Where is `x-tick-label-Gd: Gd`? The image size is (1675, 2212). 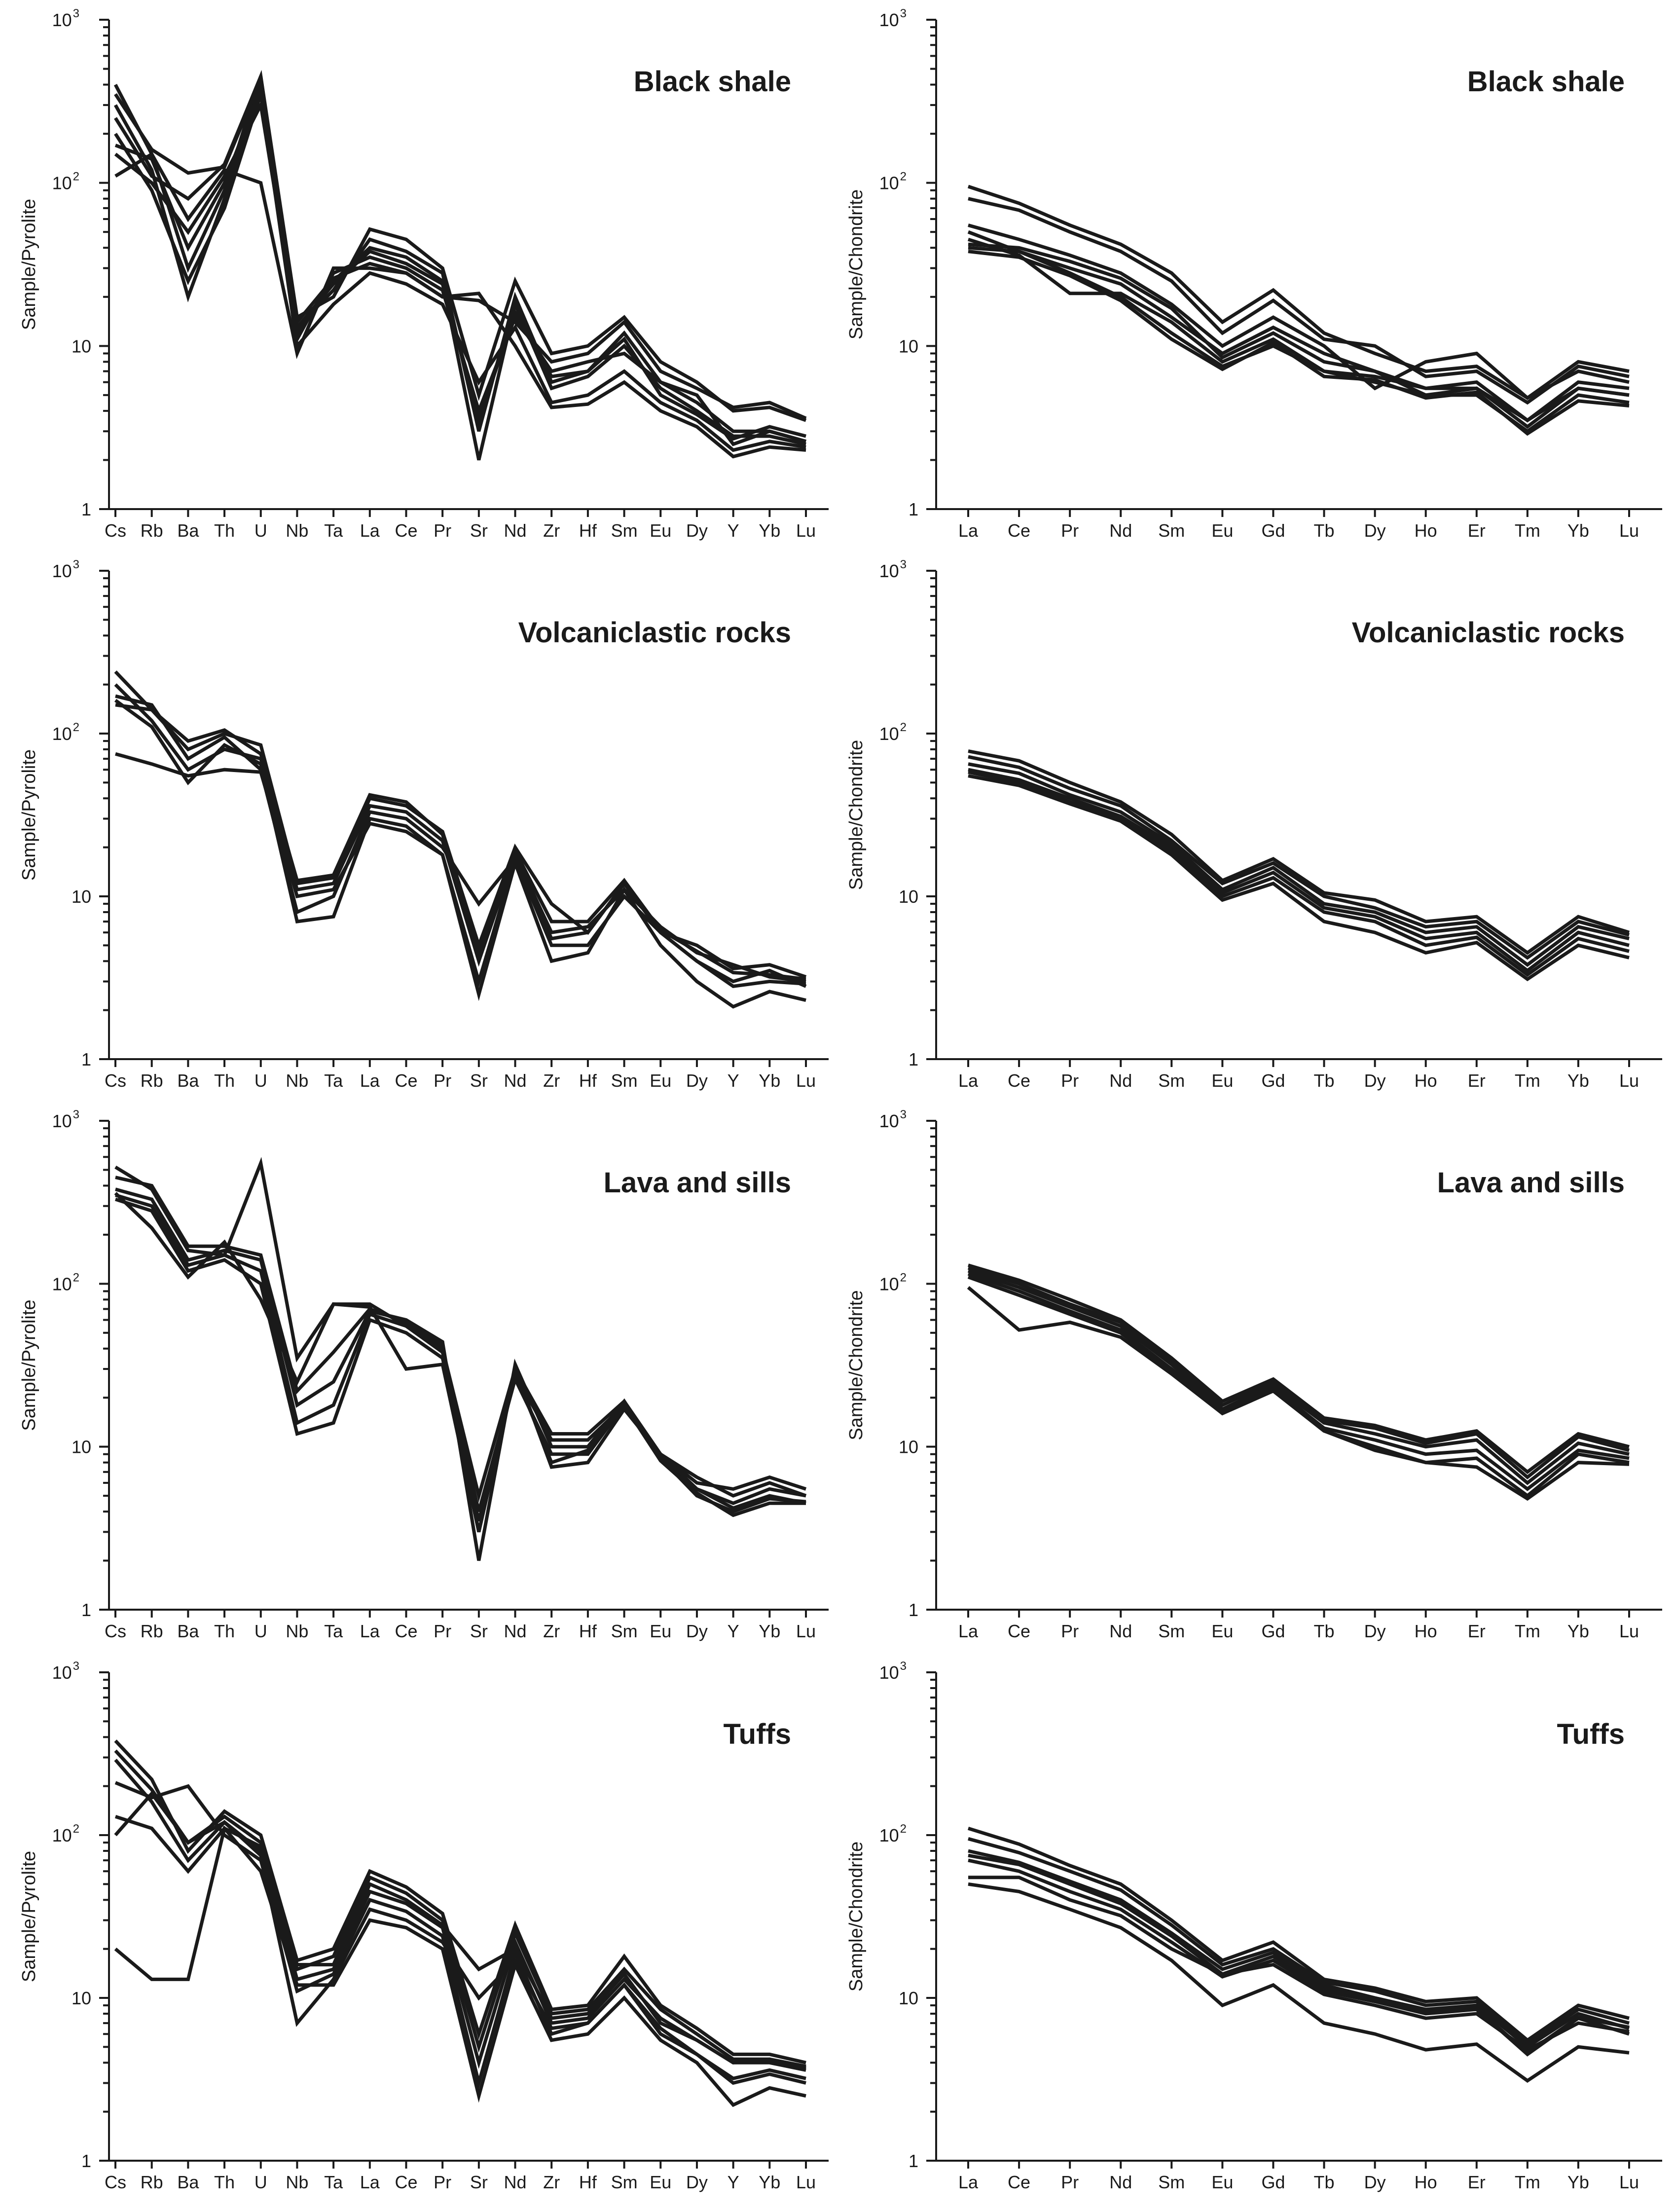 x-tick-label-Gd: Gd is located at coordinates (1273, 1631).